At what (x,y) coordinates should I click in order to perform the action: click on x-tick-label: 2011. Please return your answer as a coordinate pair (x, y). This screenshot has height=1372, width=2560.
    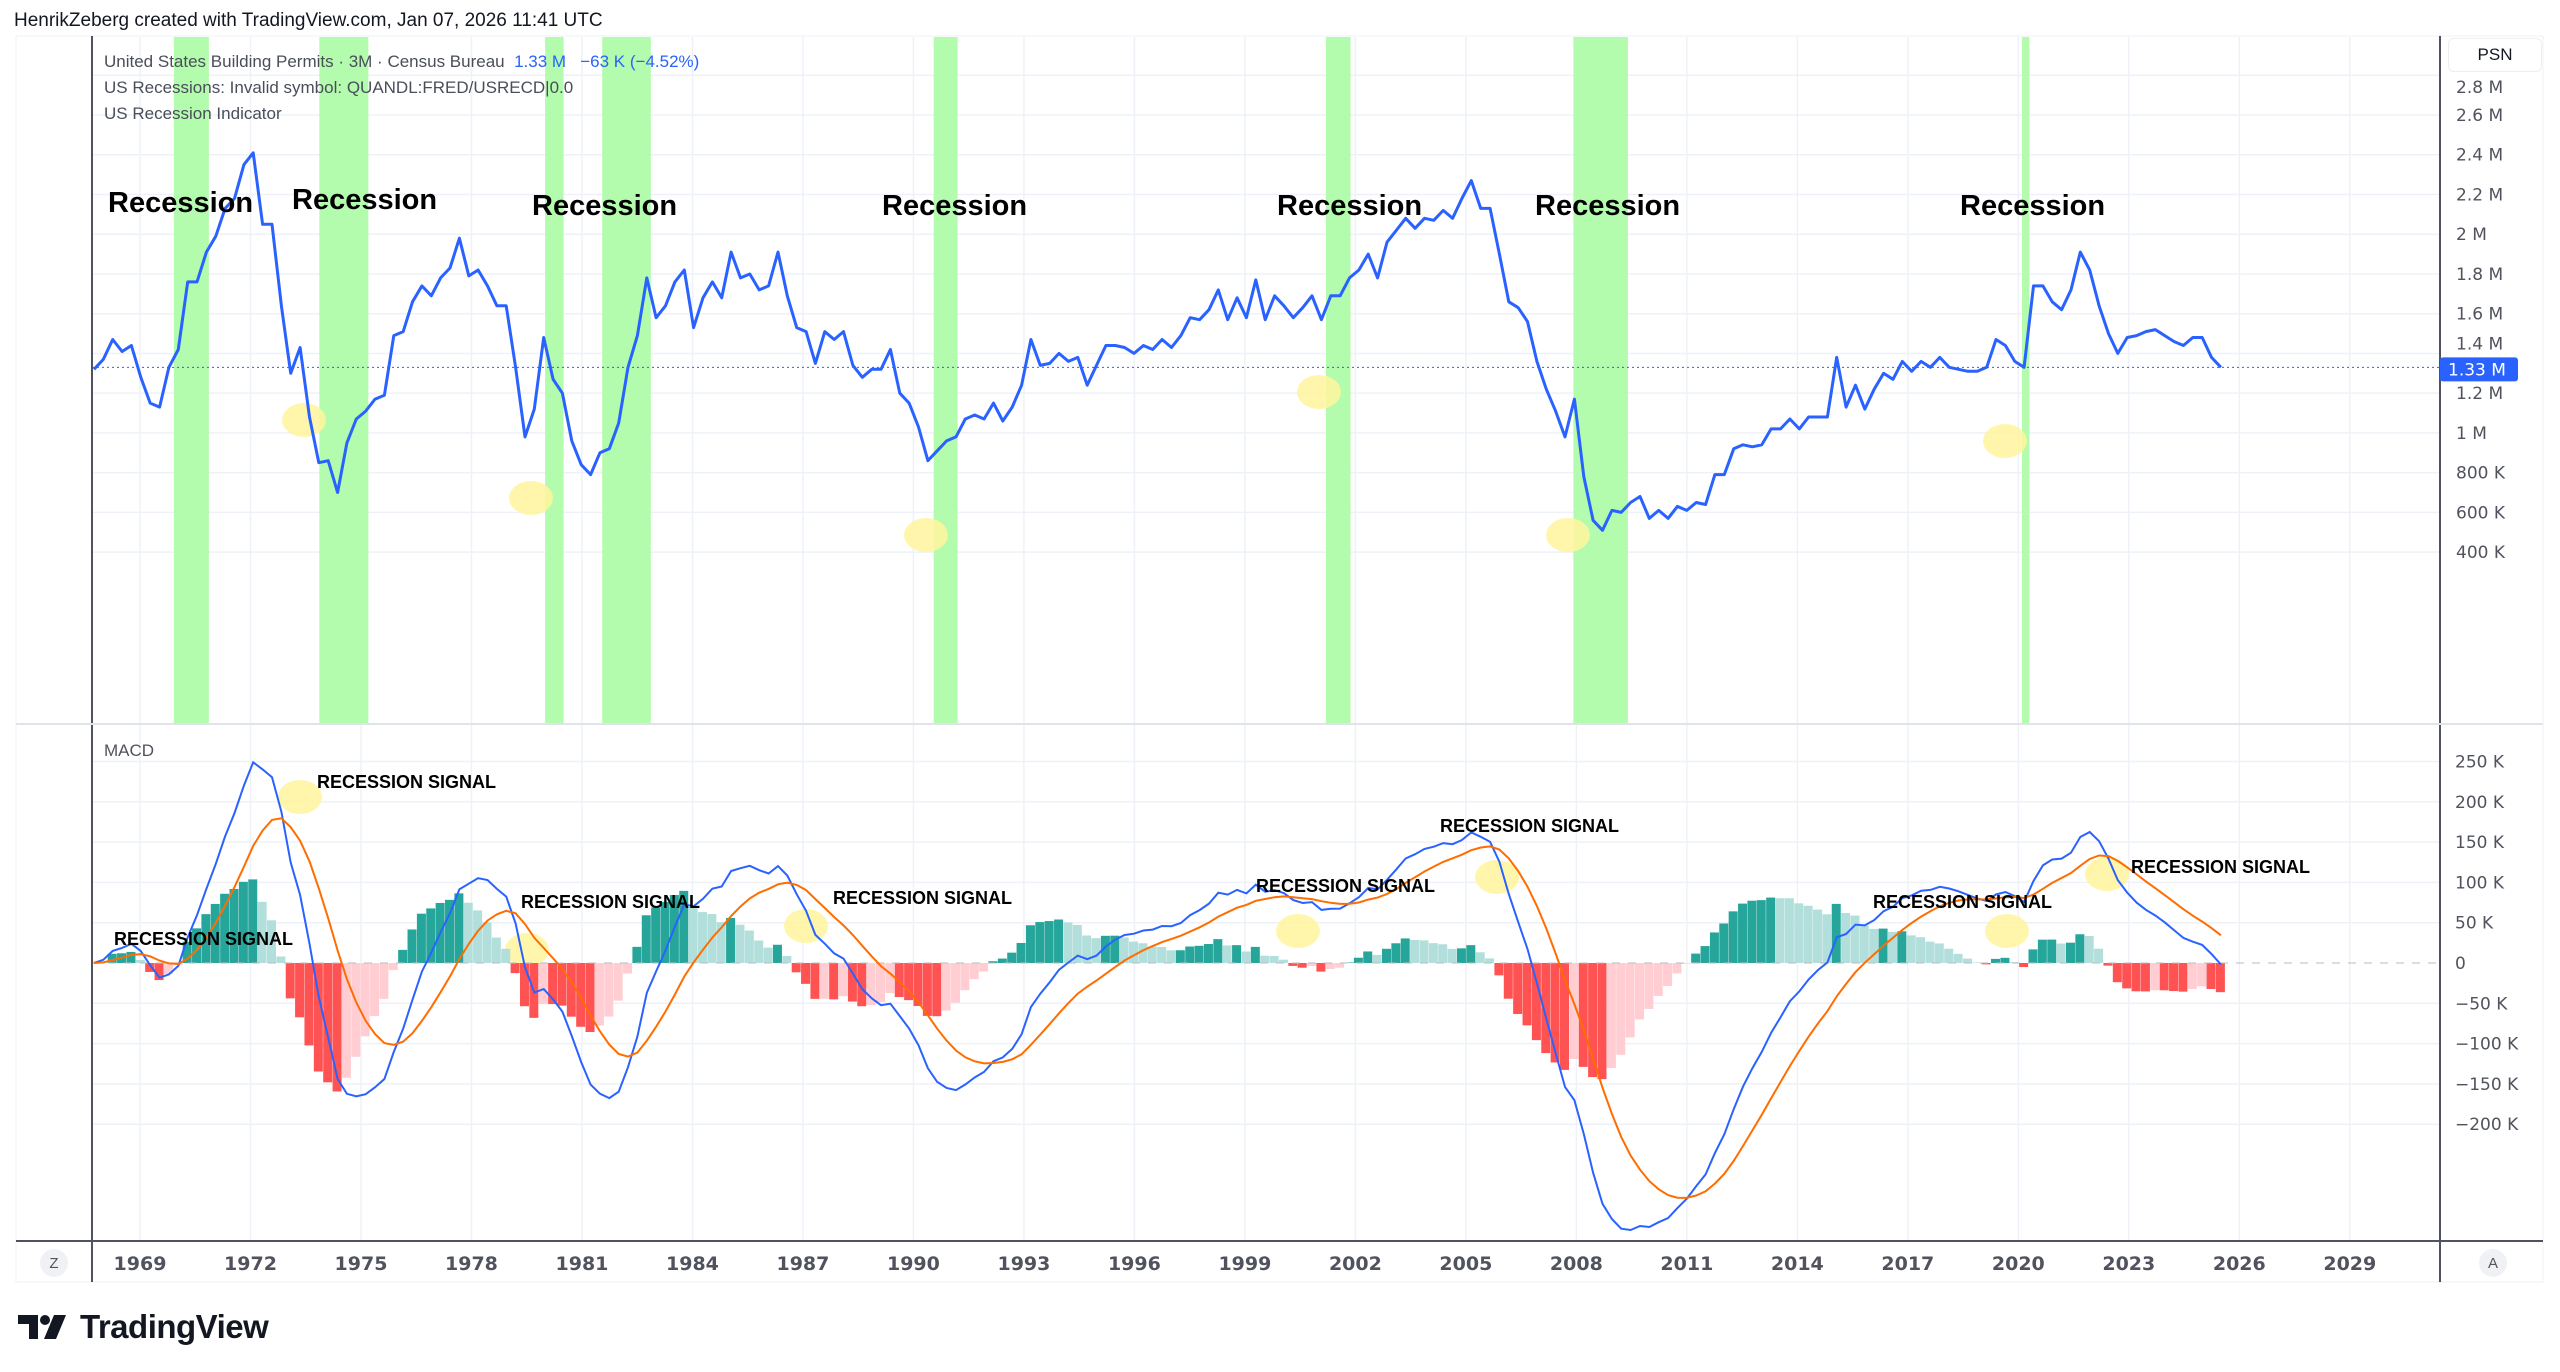
    Looking at the image, I should click on (1686, 1264).